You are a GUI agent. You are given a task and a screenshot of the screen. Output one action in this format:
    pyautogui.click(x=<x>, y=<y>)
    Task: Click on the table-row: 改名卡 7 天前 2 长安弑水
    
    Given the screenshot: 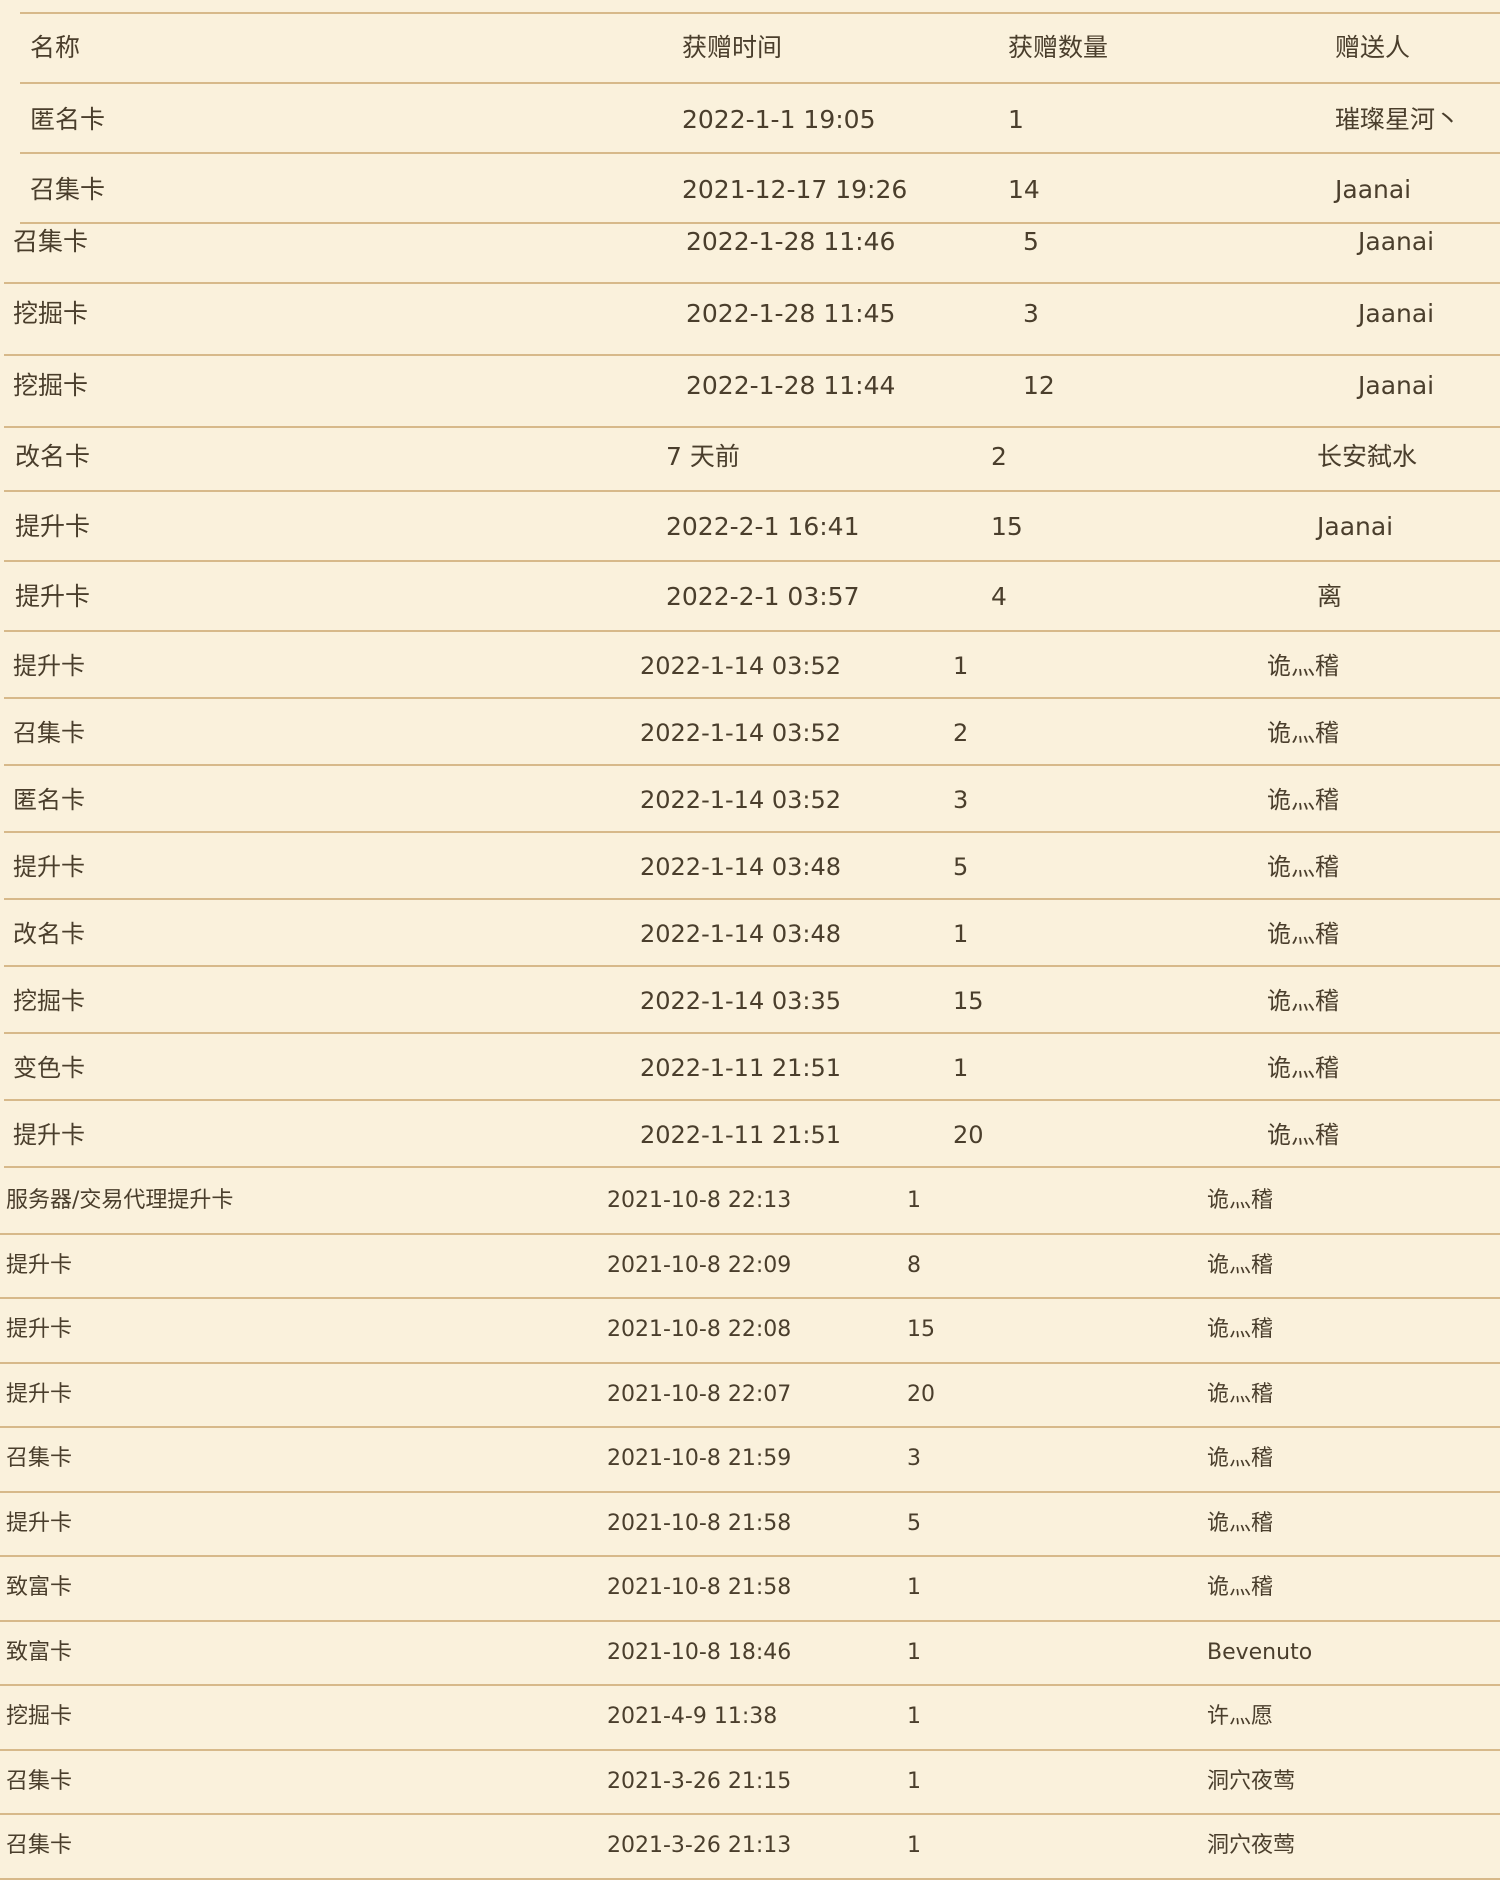 What is the action you would take?
    pyautogui.click(x=750, y=457)
    